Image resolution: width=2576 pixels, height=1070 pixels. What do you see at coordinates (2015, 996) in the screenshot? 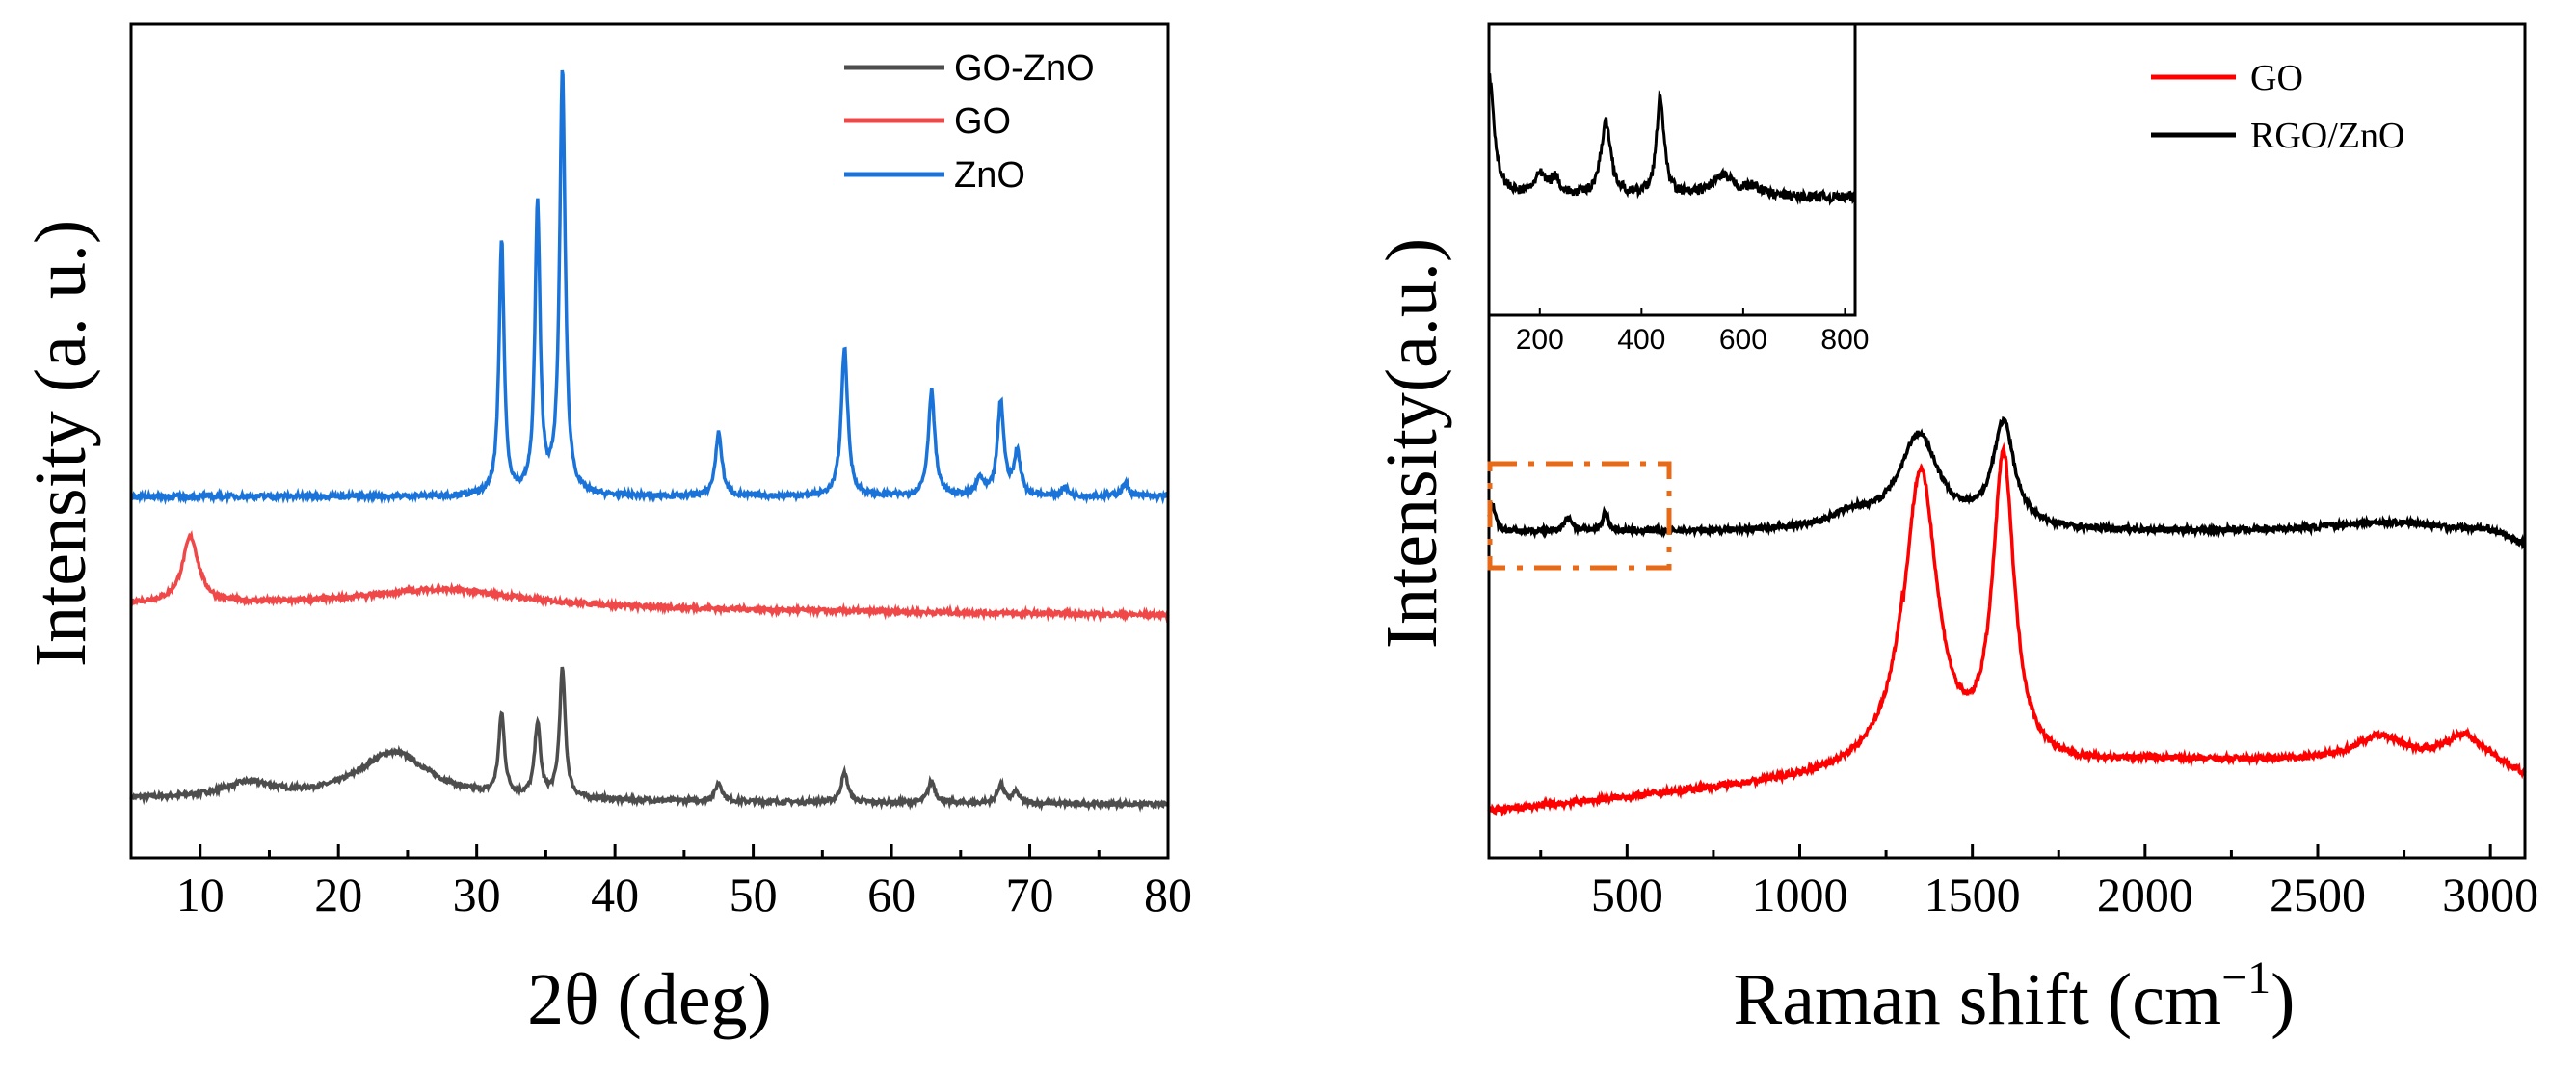
I see `raman-x-axis-label: Raman shift (cm−1)` at bounding box center [2015, 996].